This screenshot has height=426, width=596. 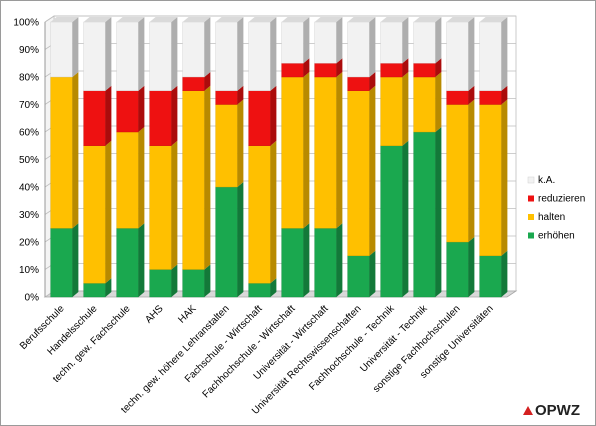 I want to click on y-tick-label: 10%, so click(x=29, y=270).